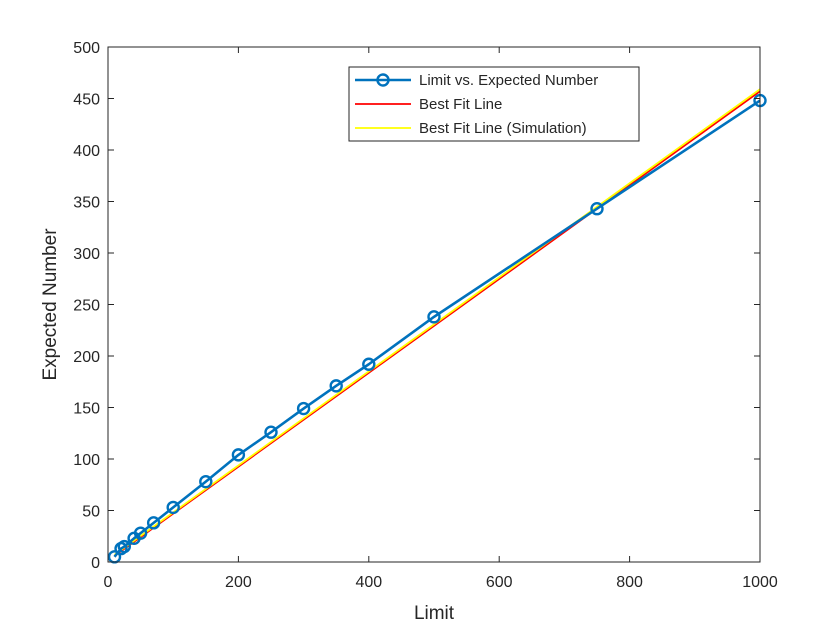 This screenshot has width=840, height=635. Describe the element at coordinates (383, 80) in the screenshot. I see `legend-marker` at that location.